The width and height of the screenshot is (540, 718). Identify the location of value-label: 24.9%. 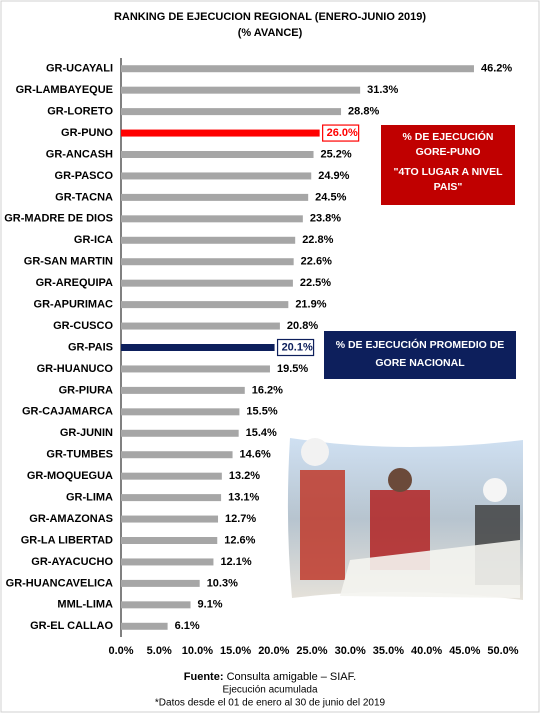
(333, 176).